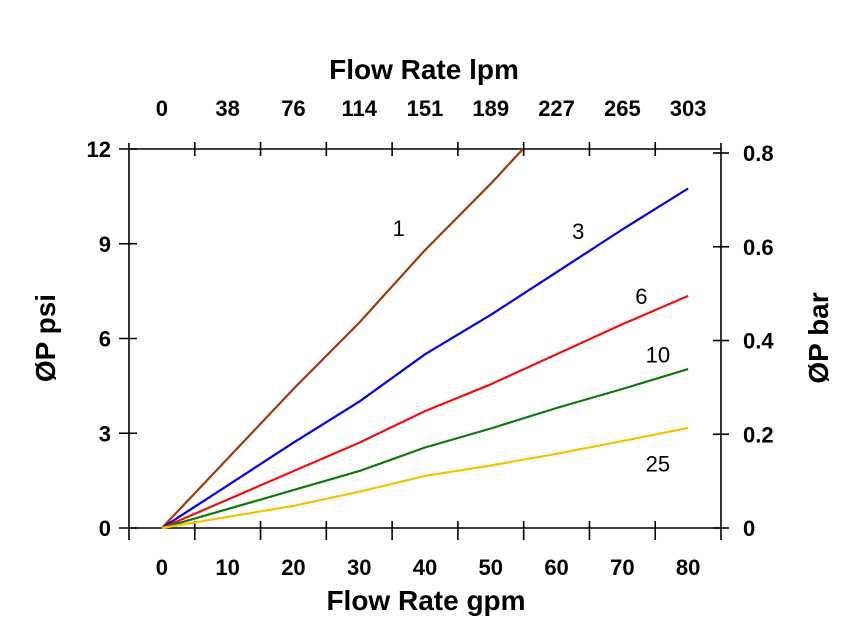  Describe the element at coordinates (425, 567) in the screenshot. I see `x-tick-label: 40` at that location.